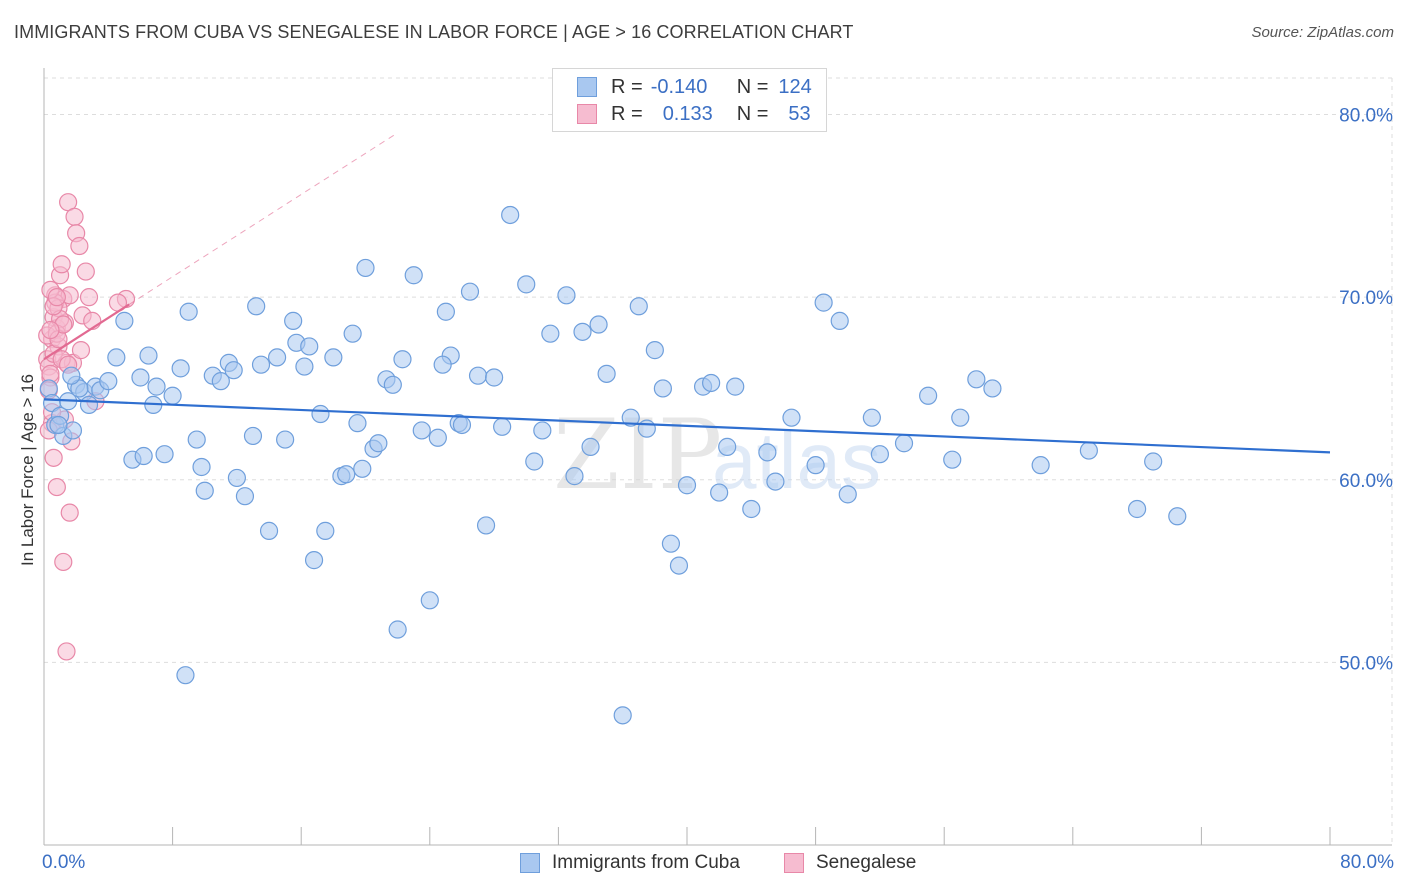 This screenshot has width=1406, height=892. I want to click on senegalese-points, so click(87, 427).